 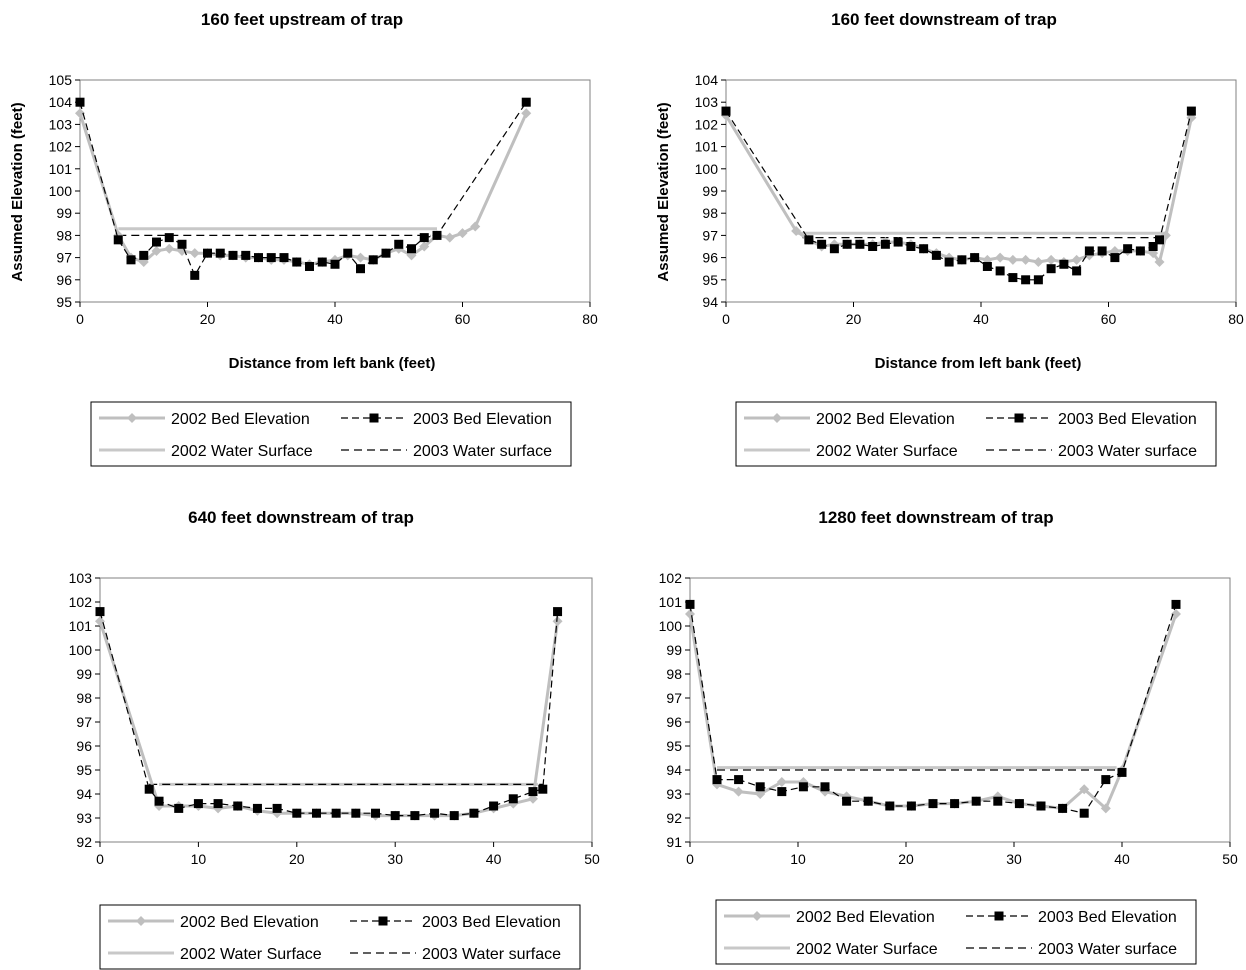 I want to click on chart-title: 160 feet upstream of trap, so click(x=302, y=19).